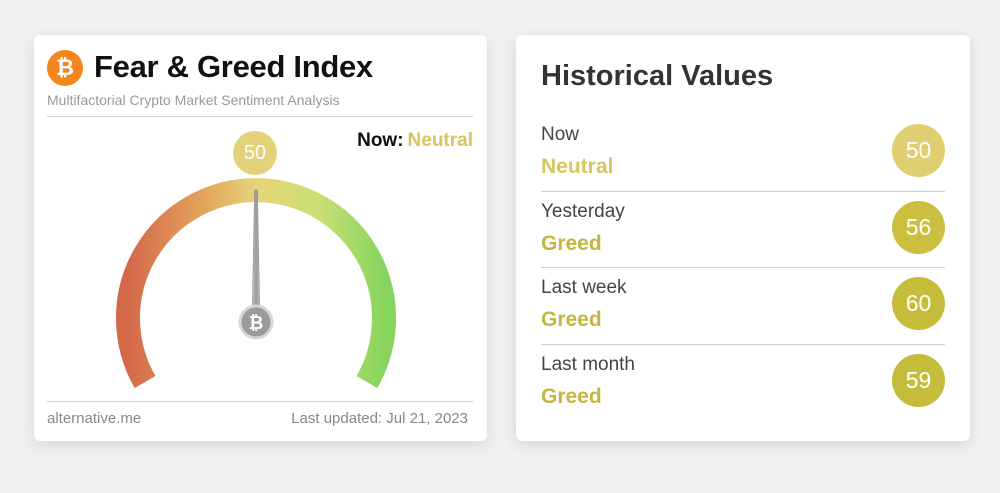 This screenshot has height=493, width=1000. I want to click on needle-hub-bitcoin-icon: ₿, so click(256, 323).